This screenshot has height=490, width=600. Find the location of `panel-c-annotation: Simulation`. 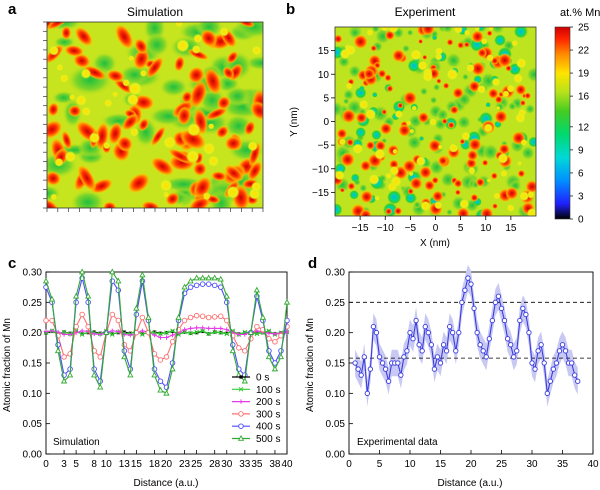

panel-c-annotation: Simulation is located at coordinates (76, 442).